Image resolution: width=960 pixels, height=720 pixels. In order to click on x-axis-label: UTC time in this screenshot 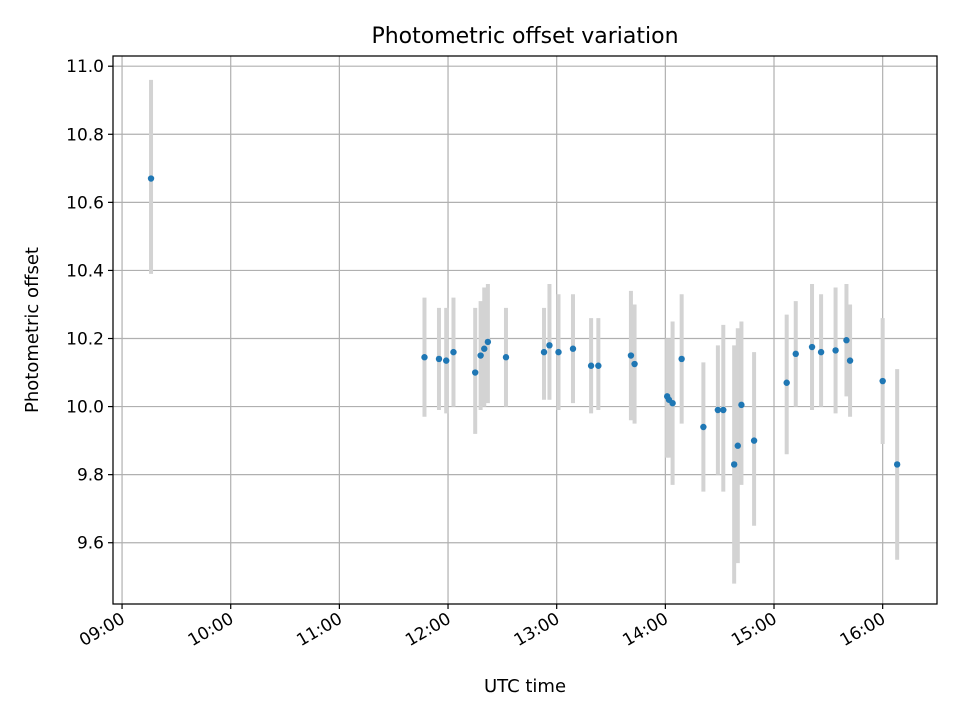, I will do `click(525, 686)`.